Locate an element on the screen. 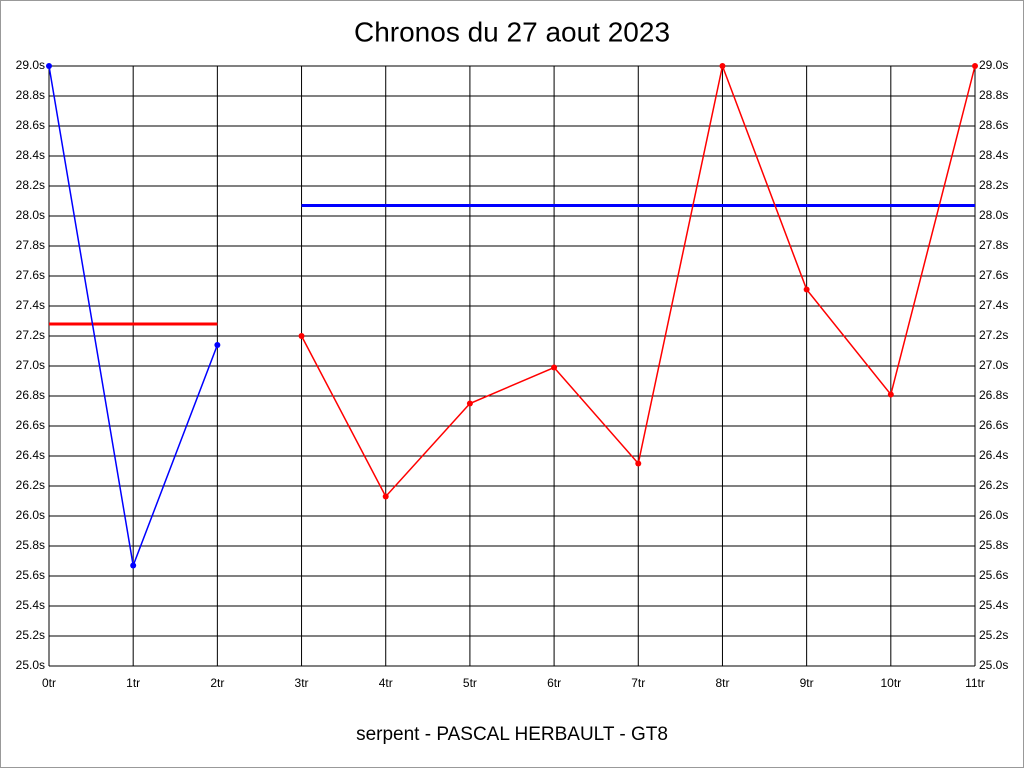  x-axis-label: serpent - PASCAL HERBAULT - GT8 is located at coordinates (512, 734).